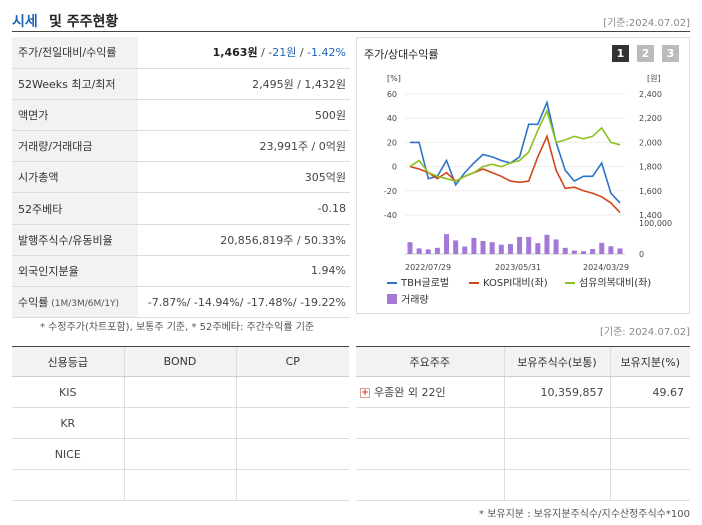 The width and height of the screenshot is (702, 525). I want to click on chart-page-3-button: 3, so click(670, 53).